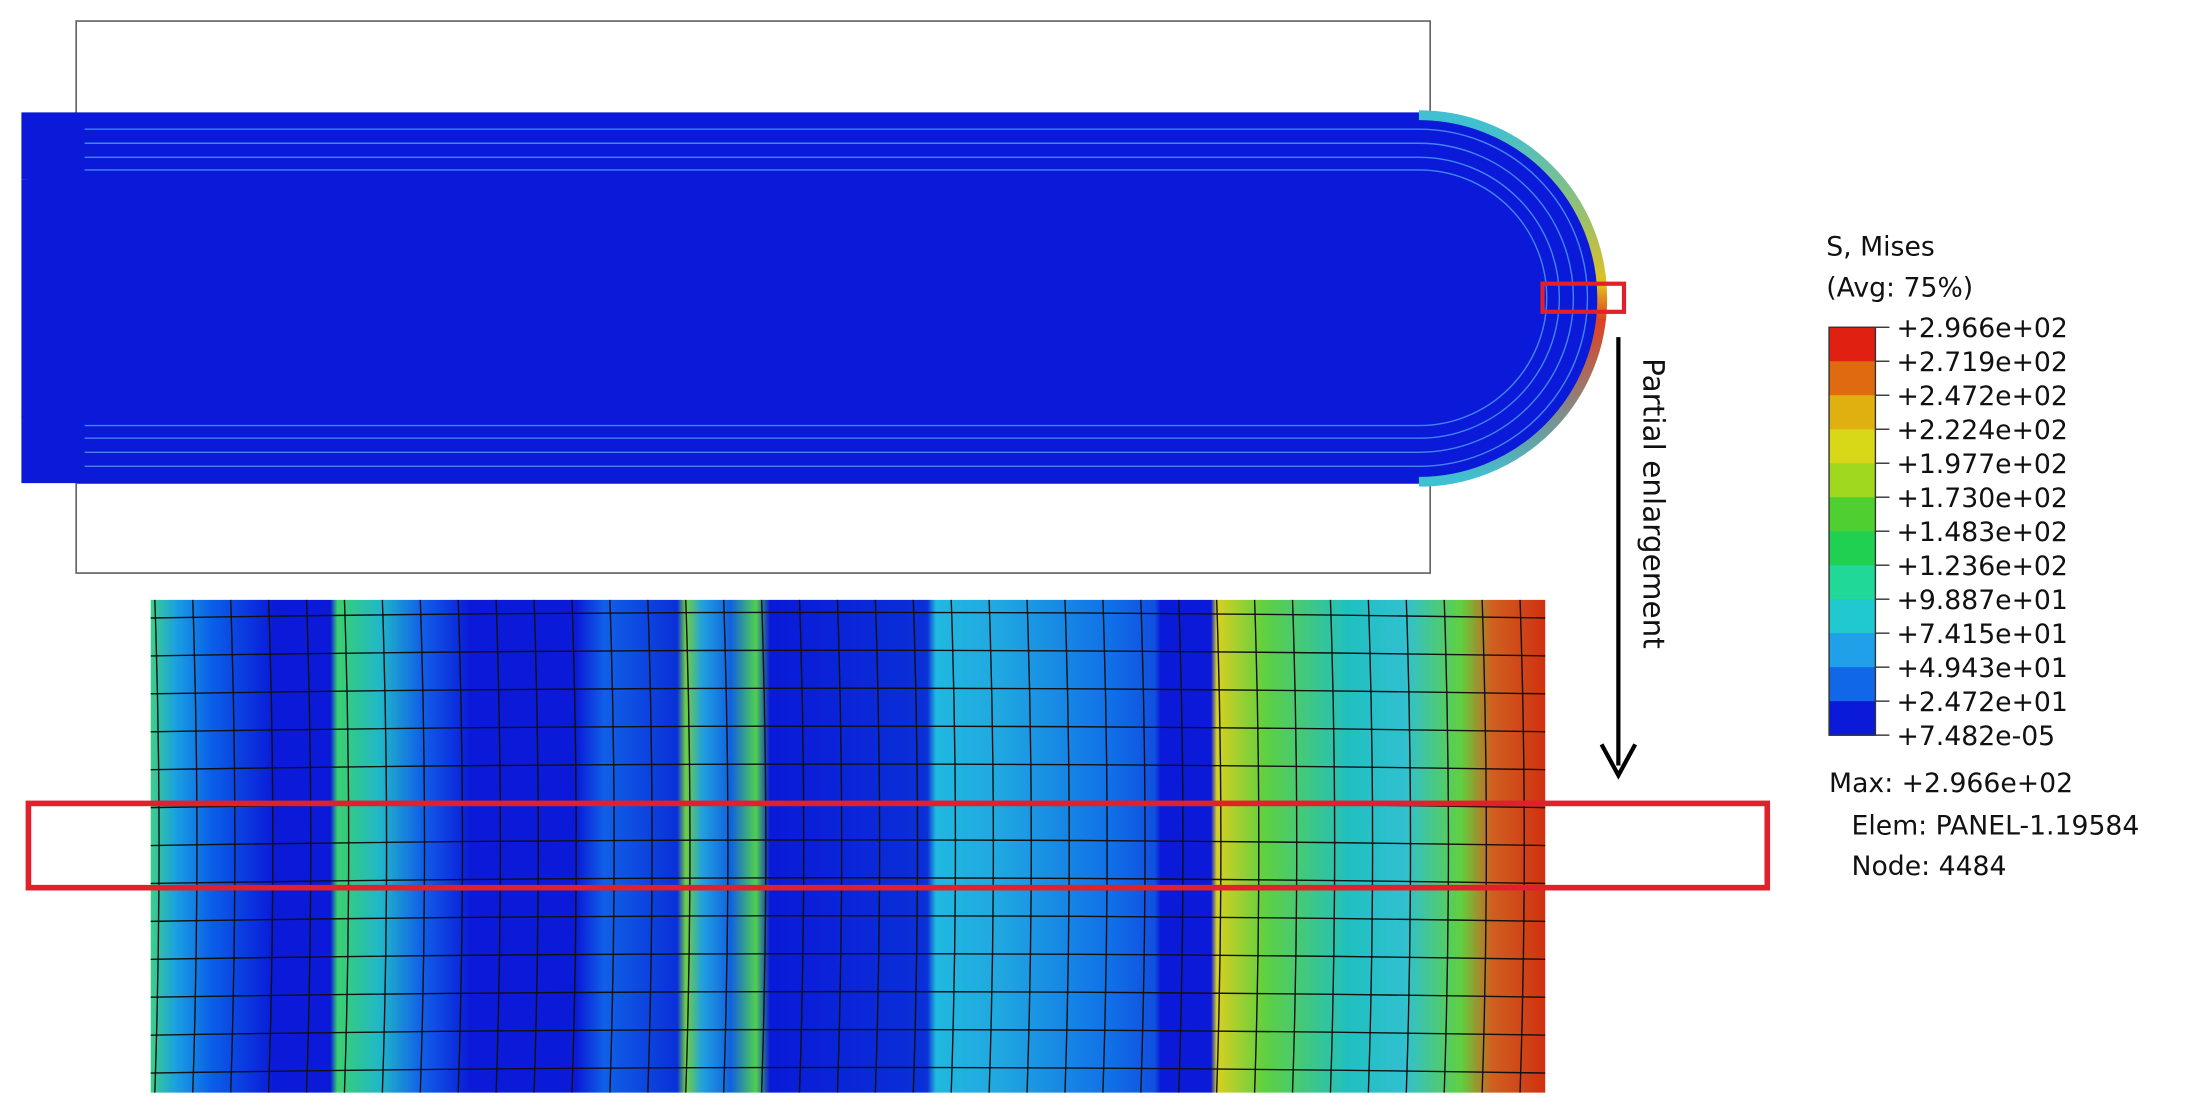 The width and height of the screenshot is (2203, 1111). Describe the element at coordinates (1513, 298) in the screenshot. I see `panel-rim` at that location.